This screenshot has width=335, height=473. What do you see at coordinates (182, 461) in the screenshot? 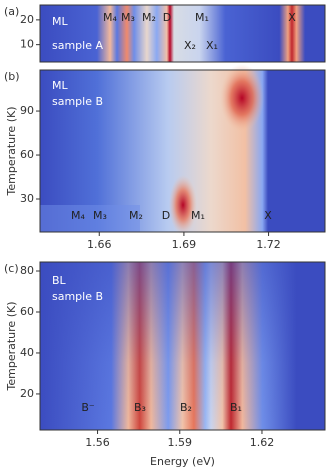
I see `x-axis-label: Energy (eV)` at bounding box center [182, 461].